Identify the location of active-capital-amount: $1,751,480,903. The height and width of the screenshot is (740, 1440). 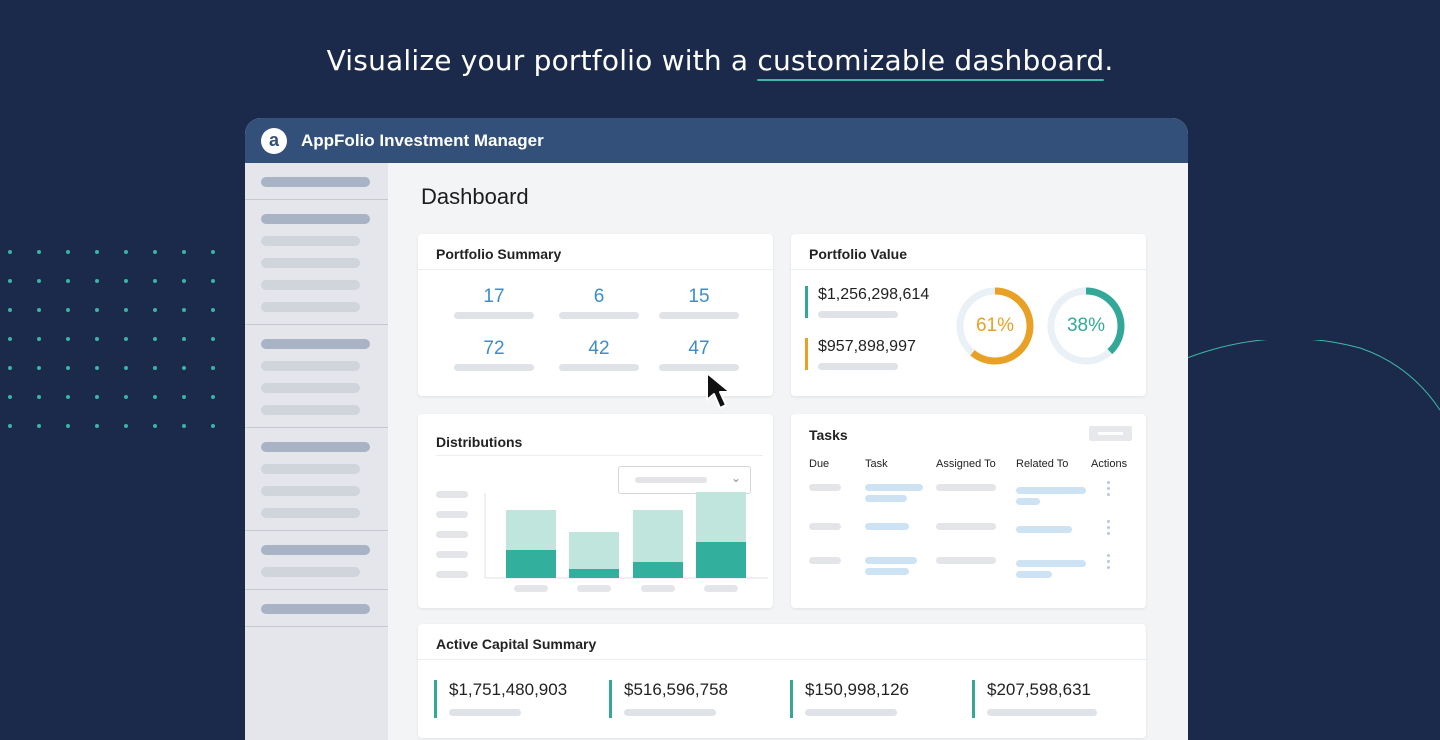
(500, 699).